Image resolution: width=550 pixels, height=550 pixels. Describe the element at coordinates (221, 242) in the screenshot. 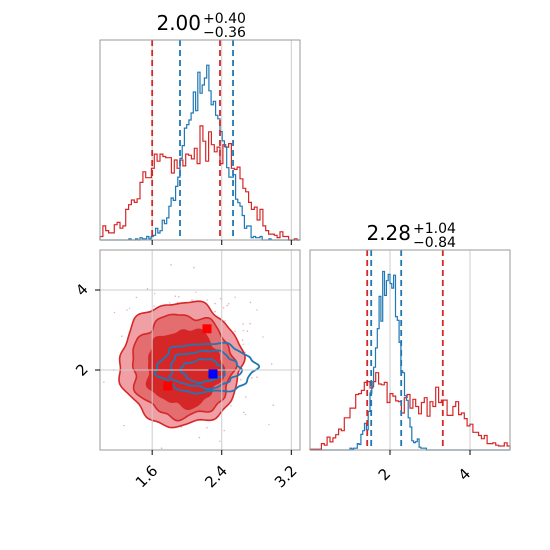

I see `histogram-1-tick-marks` at that location.